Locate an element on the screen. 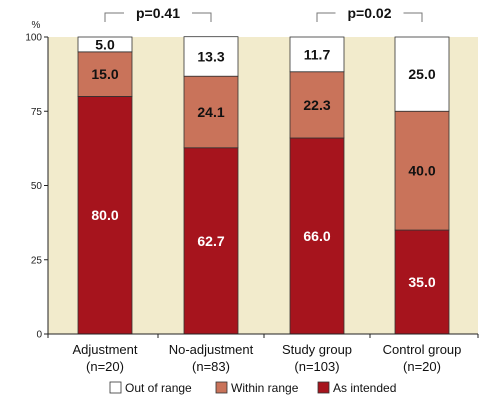 Image resolution: width=502 pixels, height=402 pixels. data-label: 22.3 is located at coordinates (316, 105).